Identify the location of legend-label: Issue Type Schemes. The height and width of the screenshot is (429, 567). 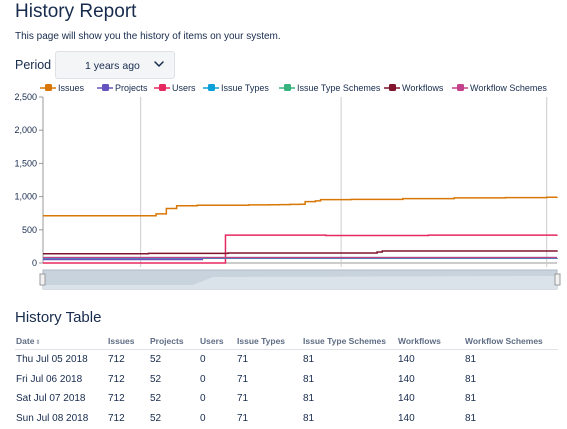
(339, 88).